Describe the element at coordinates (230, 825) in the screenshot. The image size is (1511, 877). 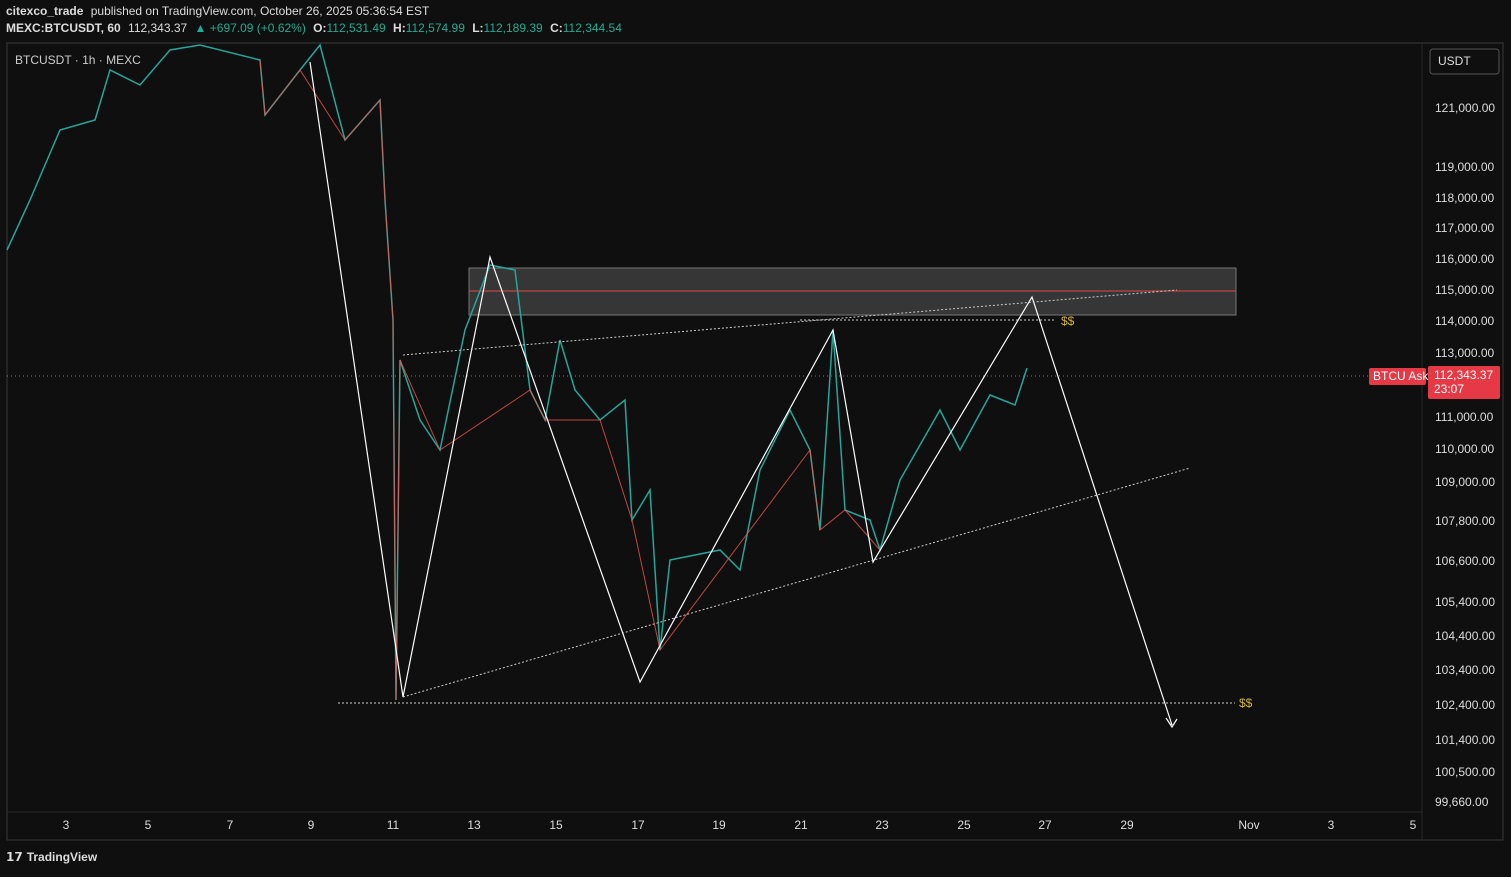
I see `time-label: 7` at that location.